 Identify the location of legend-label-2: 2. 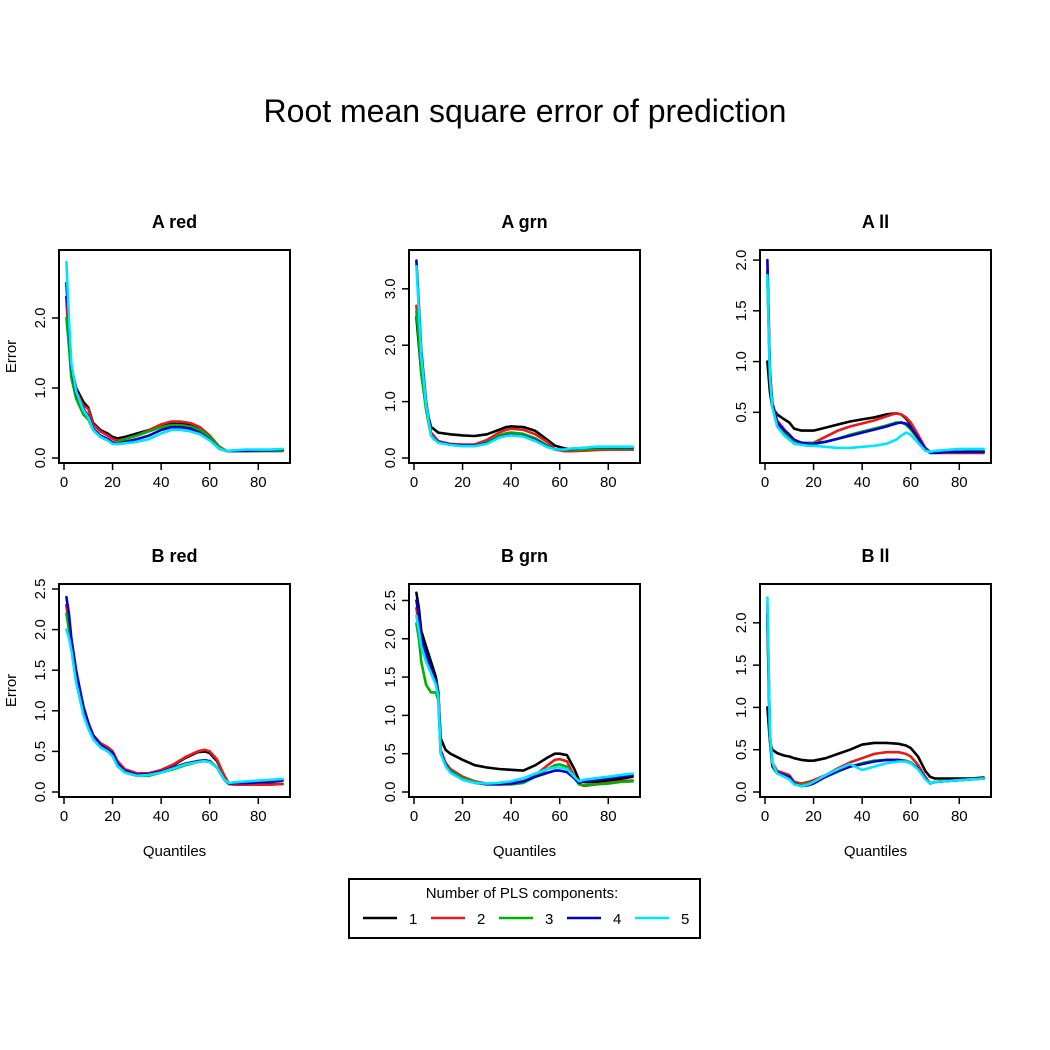
(481, 919).